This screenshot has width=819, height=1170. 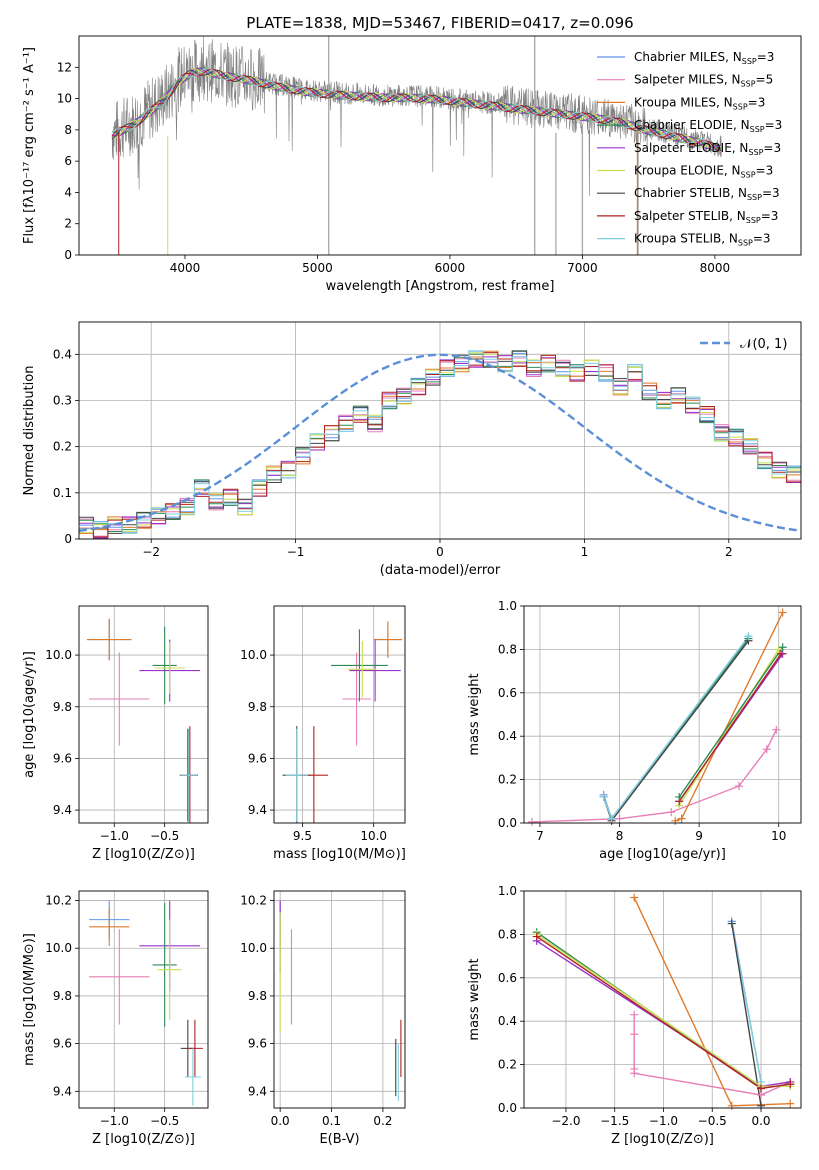 I want to click on mass_vs_EBV-plot-area, so click(x=340, y=1000).